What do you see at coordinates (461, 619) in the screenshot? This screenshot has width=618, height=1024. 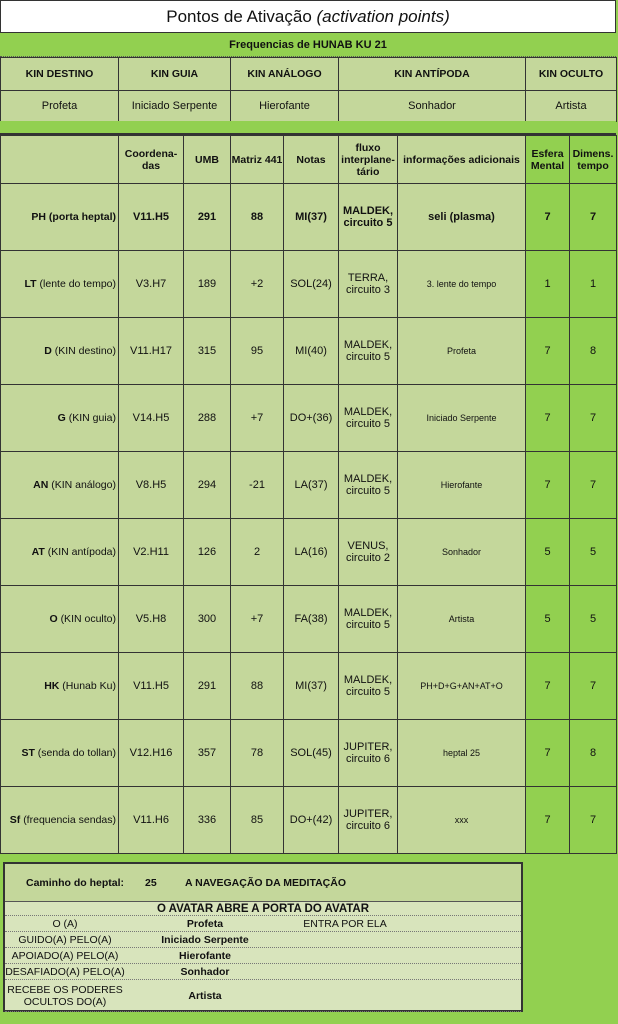 I see `cell-info: Artista` at bounding box center [461, 619].